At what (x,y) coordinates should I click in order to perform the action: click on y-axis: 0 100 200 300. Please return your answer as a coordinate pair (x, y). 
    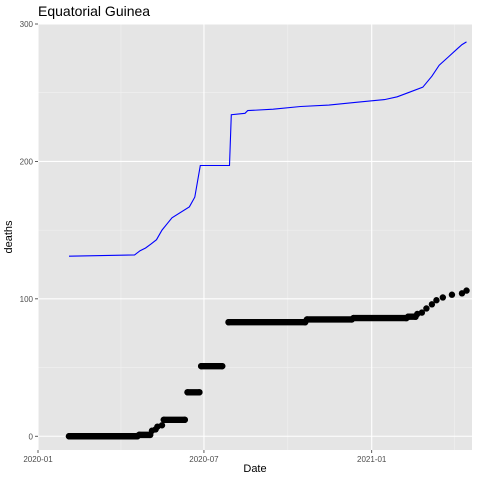
    Looking at the image, I should click on (29, 230).